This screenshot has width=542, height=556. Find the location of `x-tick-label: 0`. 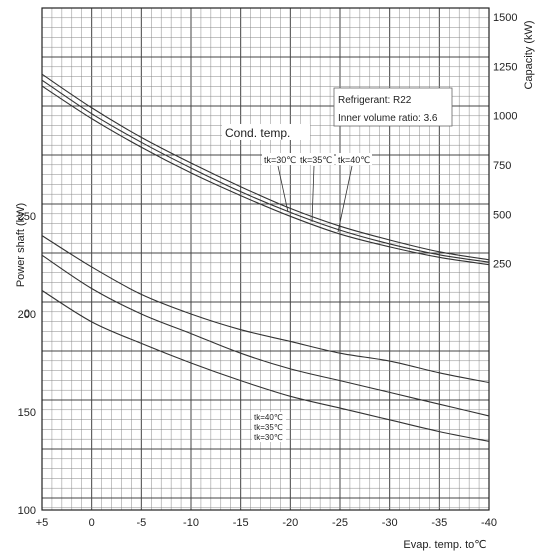

x-tick-label: 0 is located at coordinates (92, 523).